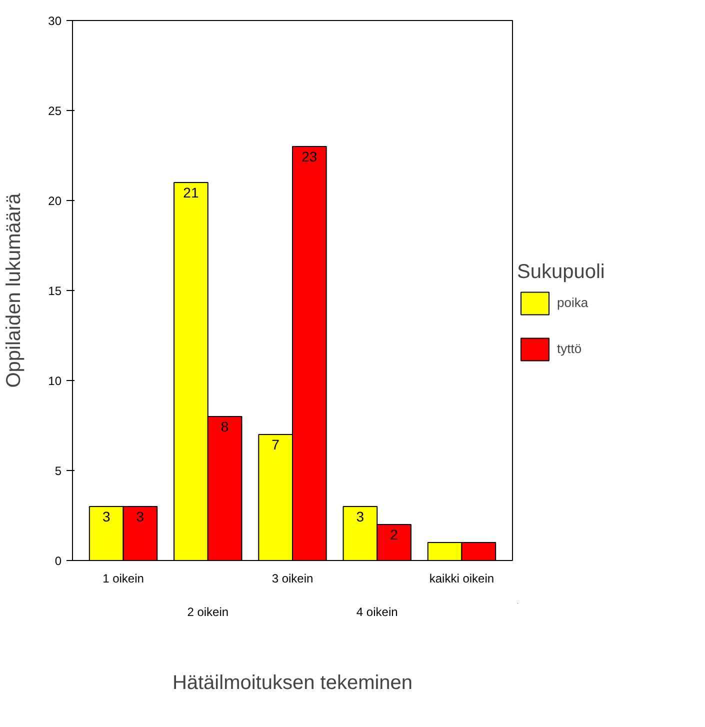  Describe the element at coordinates (123, 579) in the screenshot. I see `x-tick-label: 1 oikein` at that location.